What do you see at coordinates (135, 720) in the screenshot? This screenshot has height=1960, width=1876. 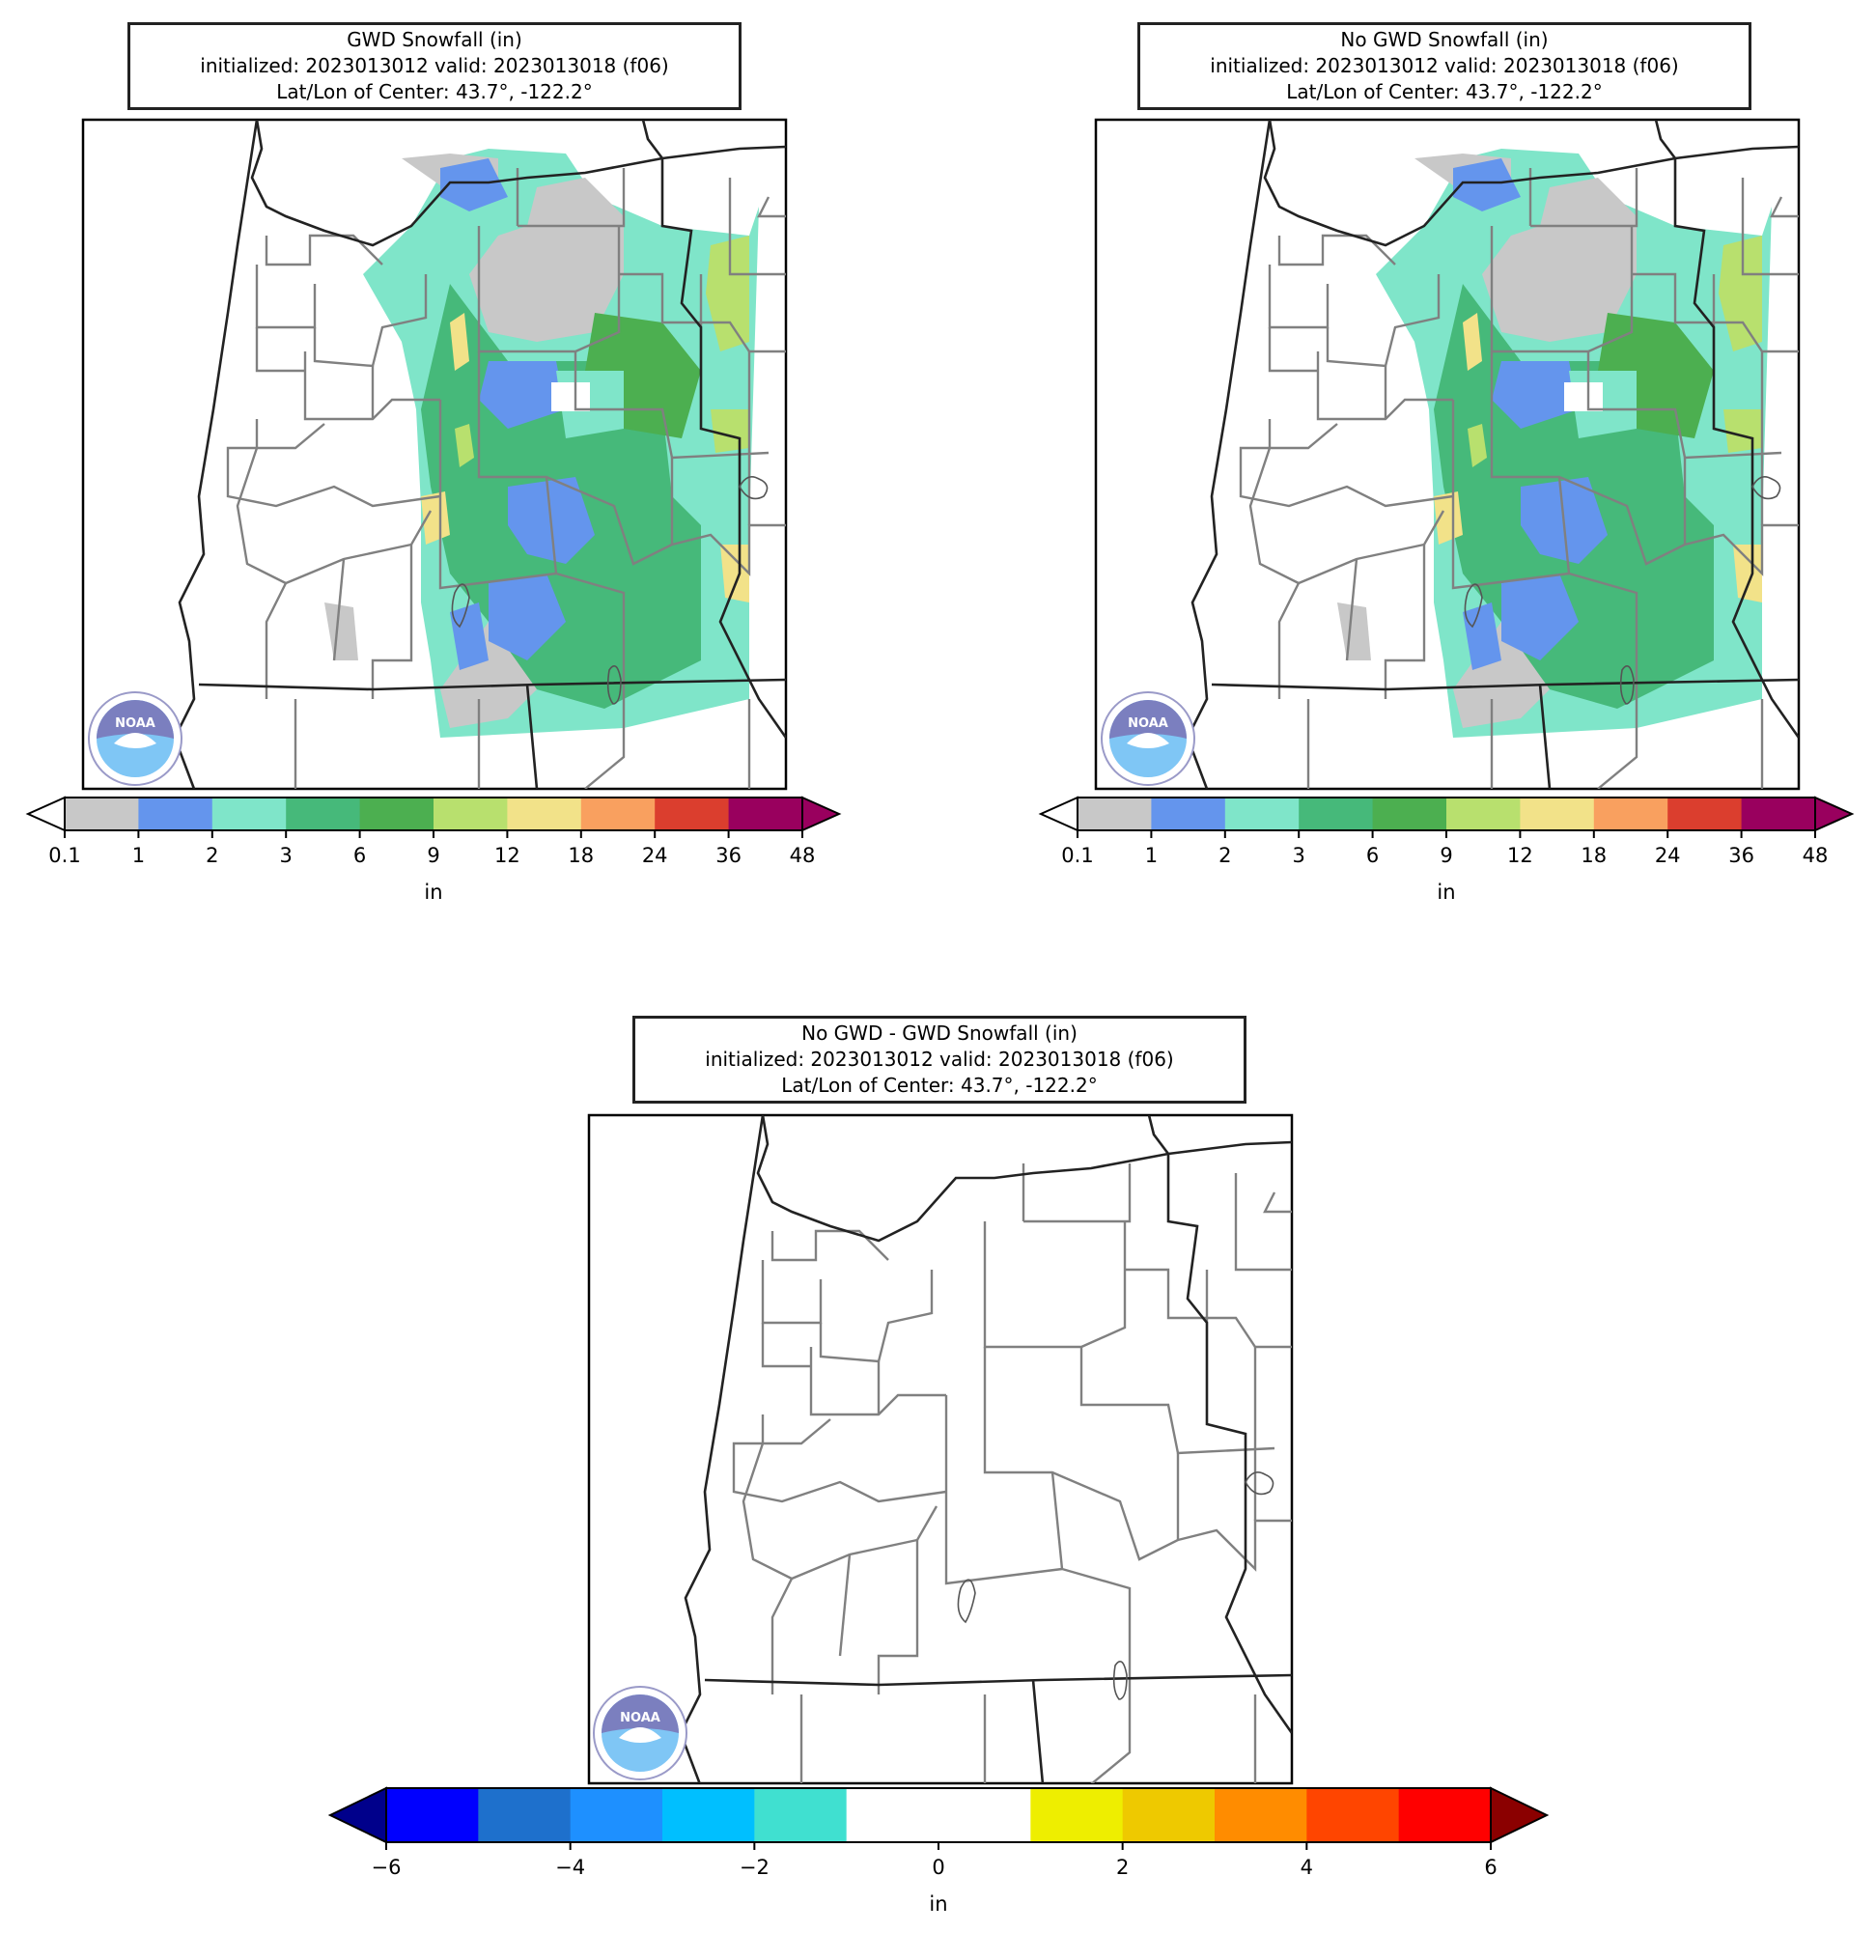 I see `logo-sky` at bounding box center [135, 720].